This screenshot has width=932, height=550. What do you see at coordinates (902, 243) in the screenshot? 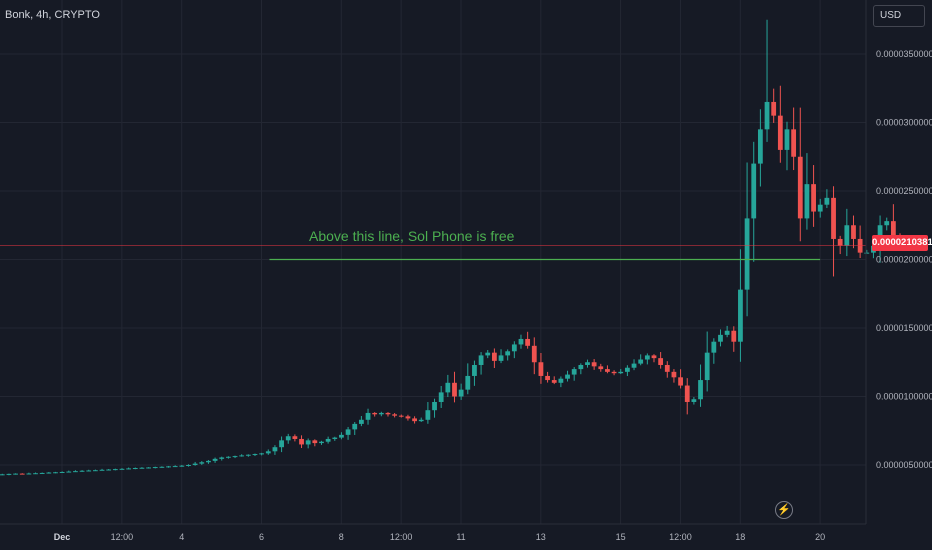
I see `last-price-tag: 0.0000210381` at bounding box center [902, 243].